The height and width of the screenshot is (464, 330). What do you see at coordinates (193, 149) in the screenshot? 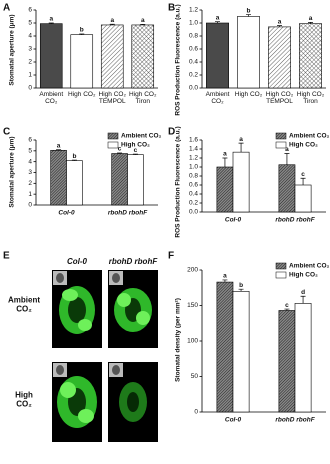
I see `y-tick-label: 1.4` at bounding box center [193, 149].